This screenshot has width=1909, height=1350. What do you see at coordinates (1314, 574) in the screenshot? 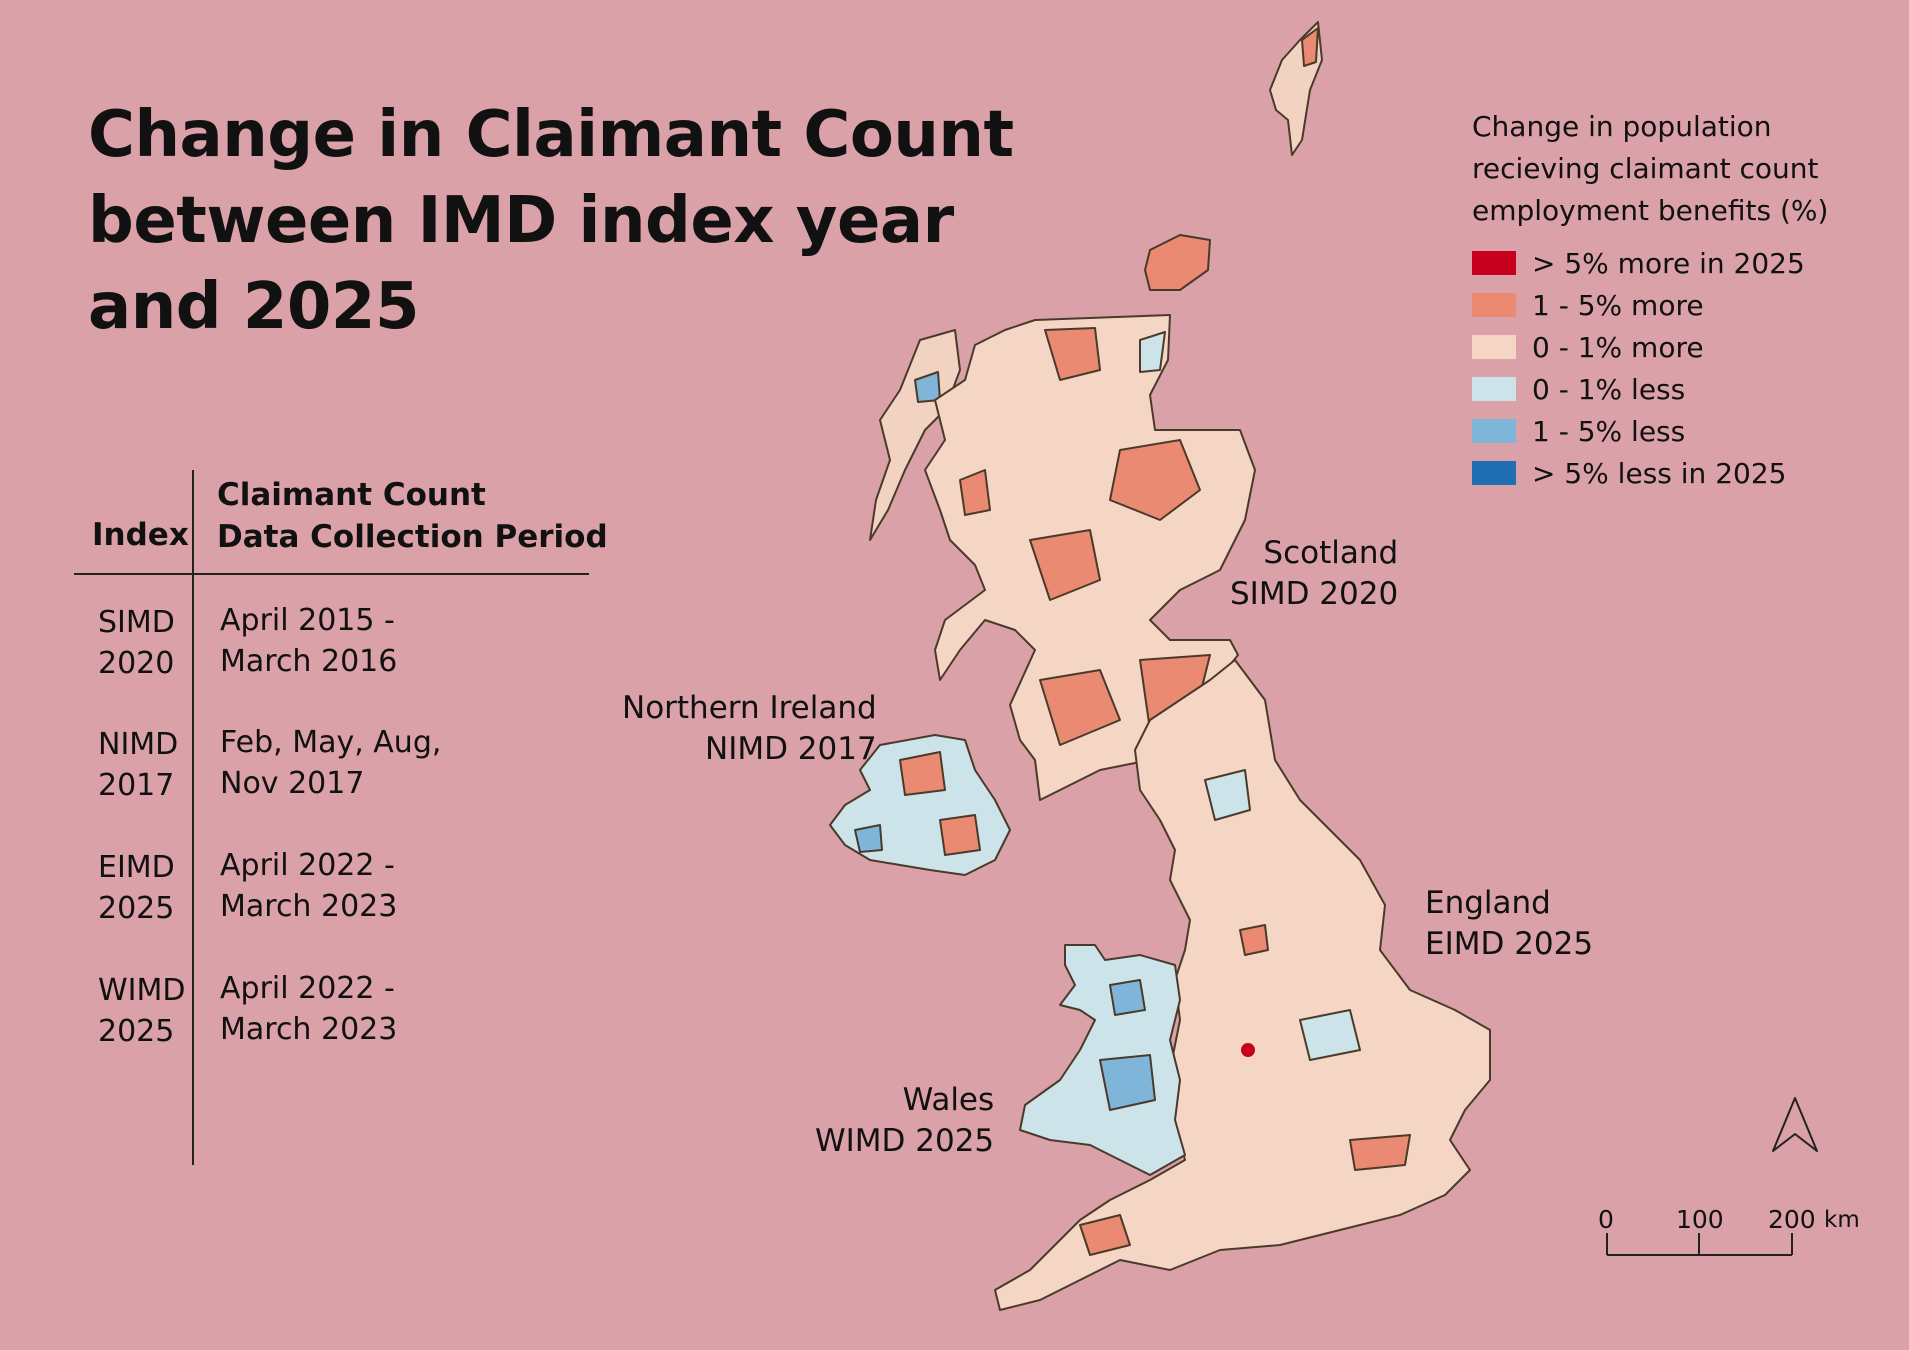
I see `label-scotland: Scotland SIMD 2020` at bounding box center [1314, 574].